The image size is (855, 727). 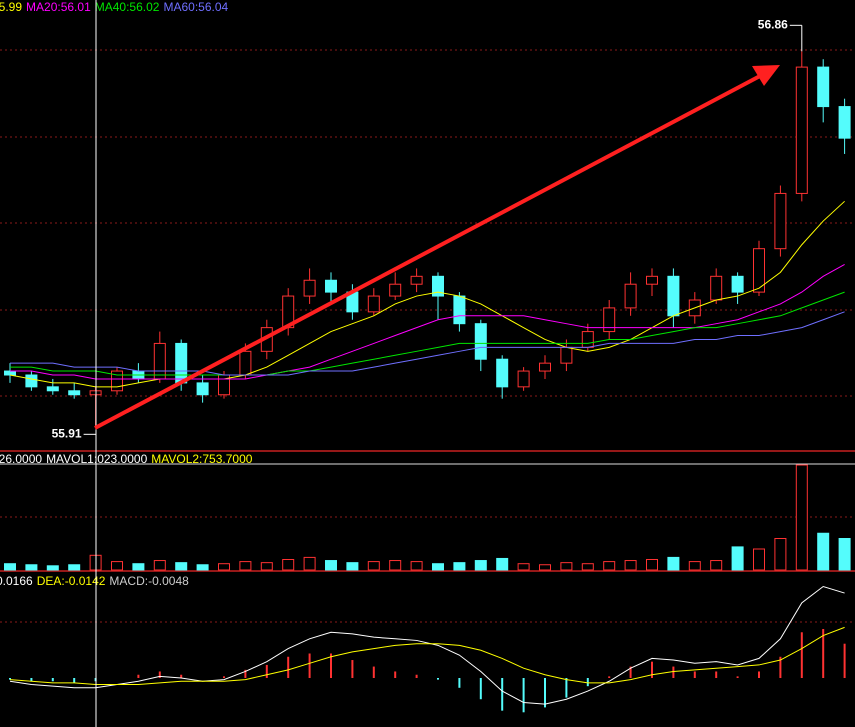 What do you see at coordinates (21, 459) in the screenshot?
I see `legend-entry: 026.0000` at bounding box center [21, 459].